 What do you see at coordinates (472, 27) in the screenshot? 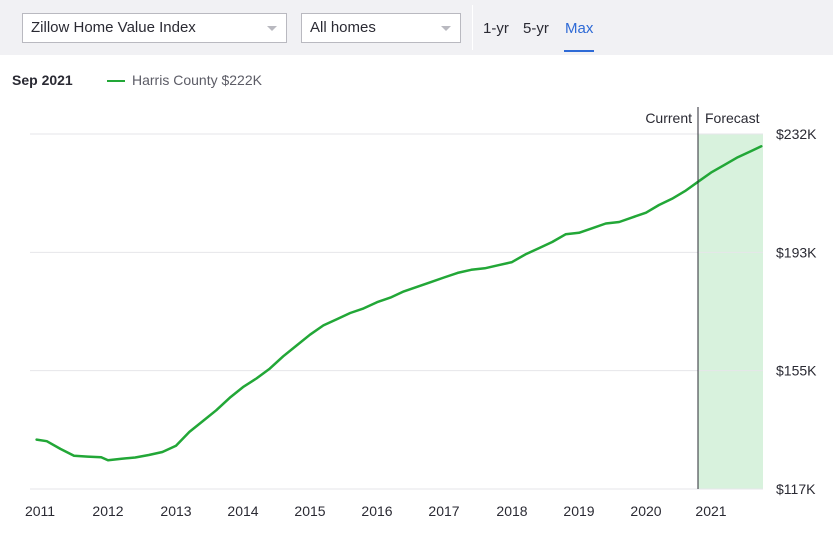
I see `toolbar-divider` at bounding box center [472, 27].